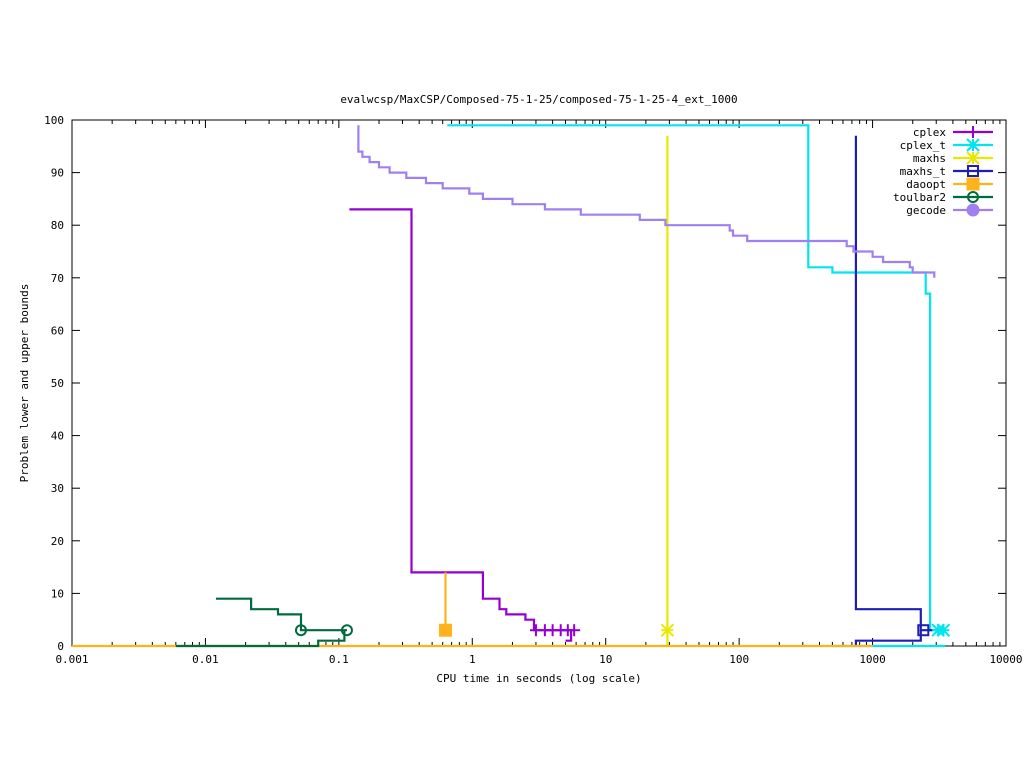 This screenshot has height=768, width=1024. I want to click on y-tick-label: 20, so click(57, 541).